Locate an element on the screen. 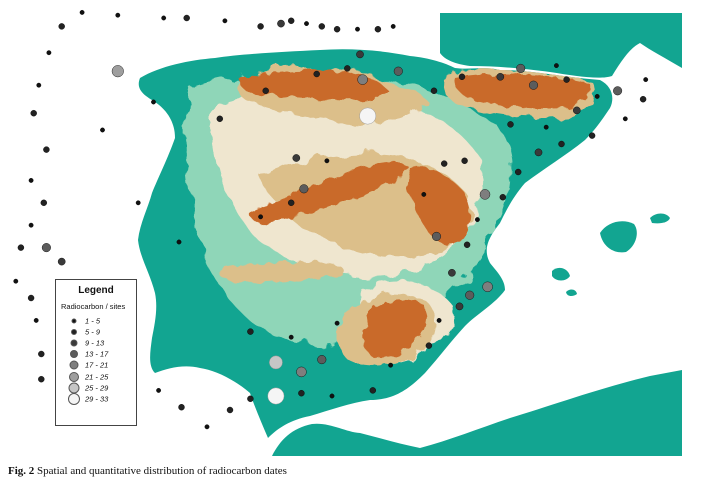 The width and height of the screenshot is (703, 490). mallorca is located at coordinates (618, 237).